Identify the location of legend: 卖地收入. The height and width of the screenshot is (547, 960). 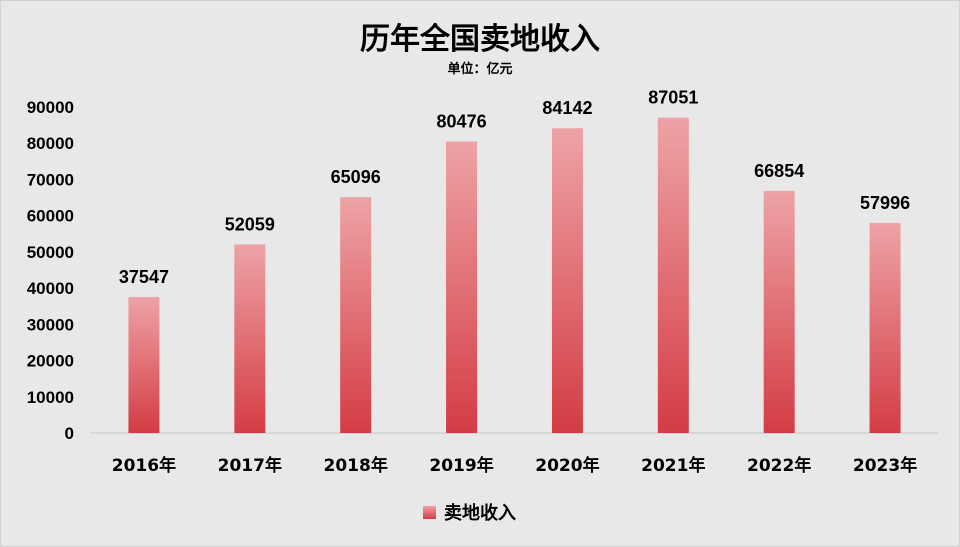
(469, 513).